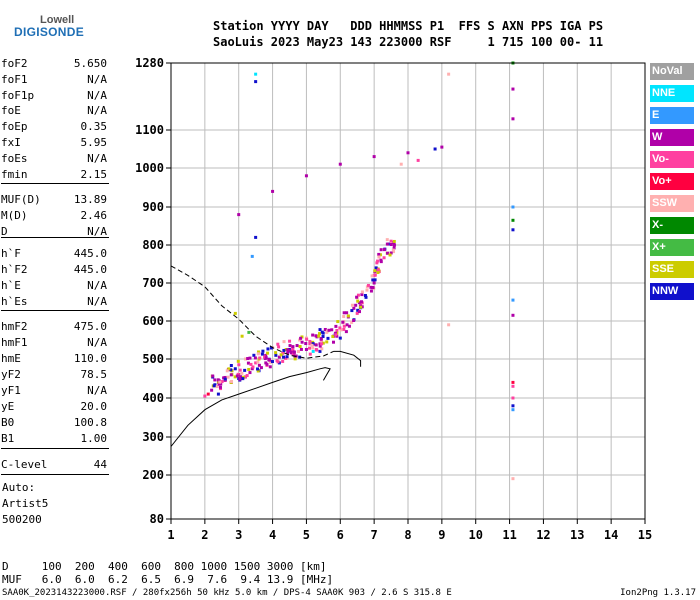  I want to click on param-name: foEs, so click(14, 158).